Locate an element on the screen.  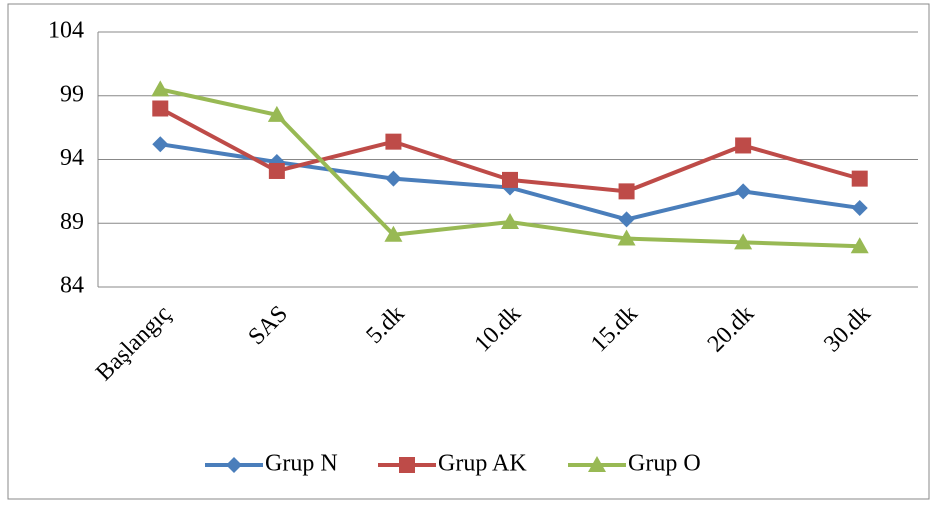
legend-label: Grup N is located at coordinates (301, 464).